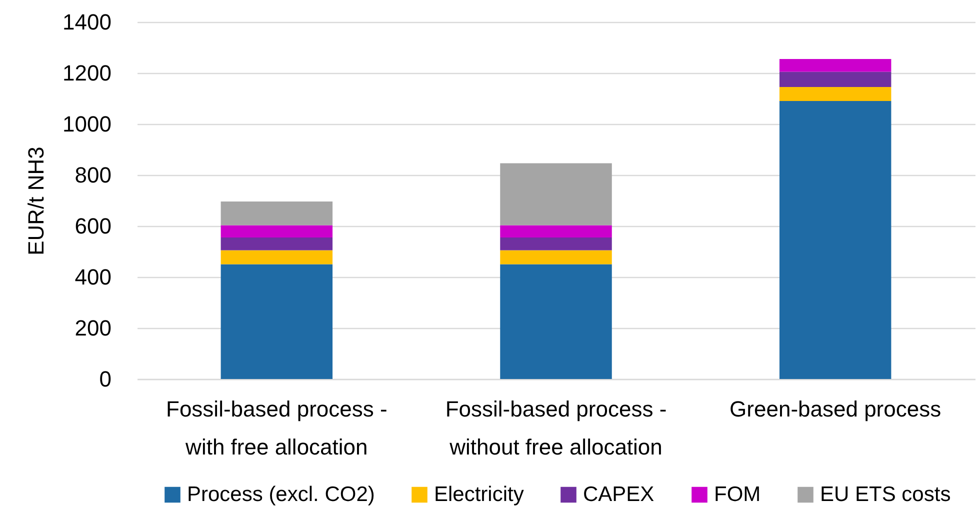 The height and width of the screenshot is (512, 977). What do you see at coordinates (885, 494) in the screenshot?
I see `legend-label: EU ETS costs` at bounding box center [885, 494].